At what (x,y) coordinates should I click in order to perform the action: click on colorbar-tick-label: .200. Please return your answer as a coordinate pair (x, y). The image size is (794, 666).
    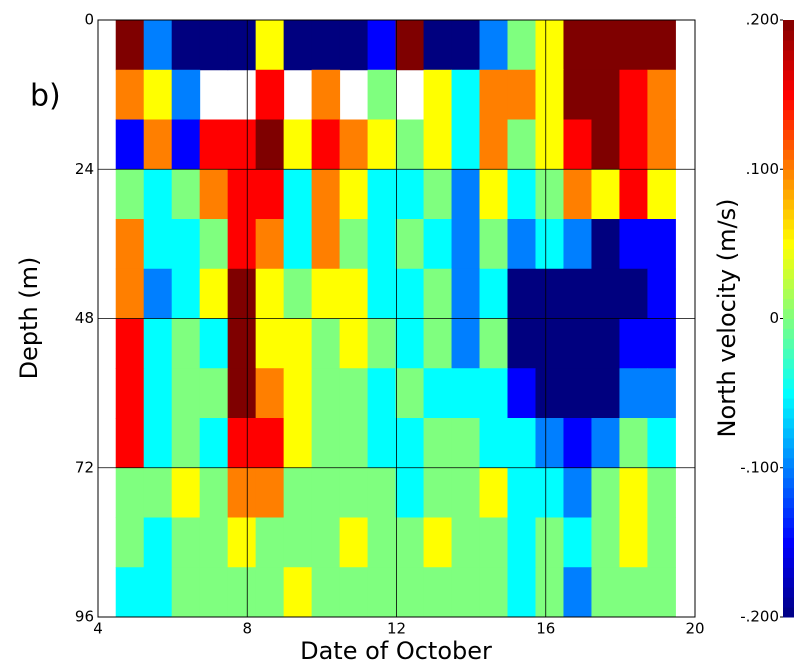
    Looking at the image, I should click on (762, 20).